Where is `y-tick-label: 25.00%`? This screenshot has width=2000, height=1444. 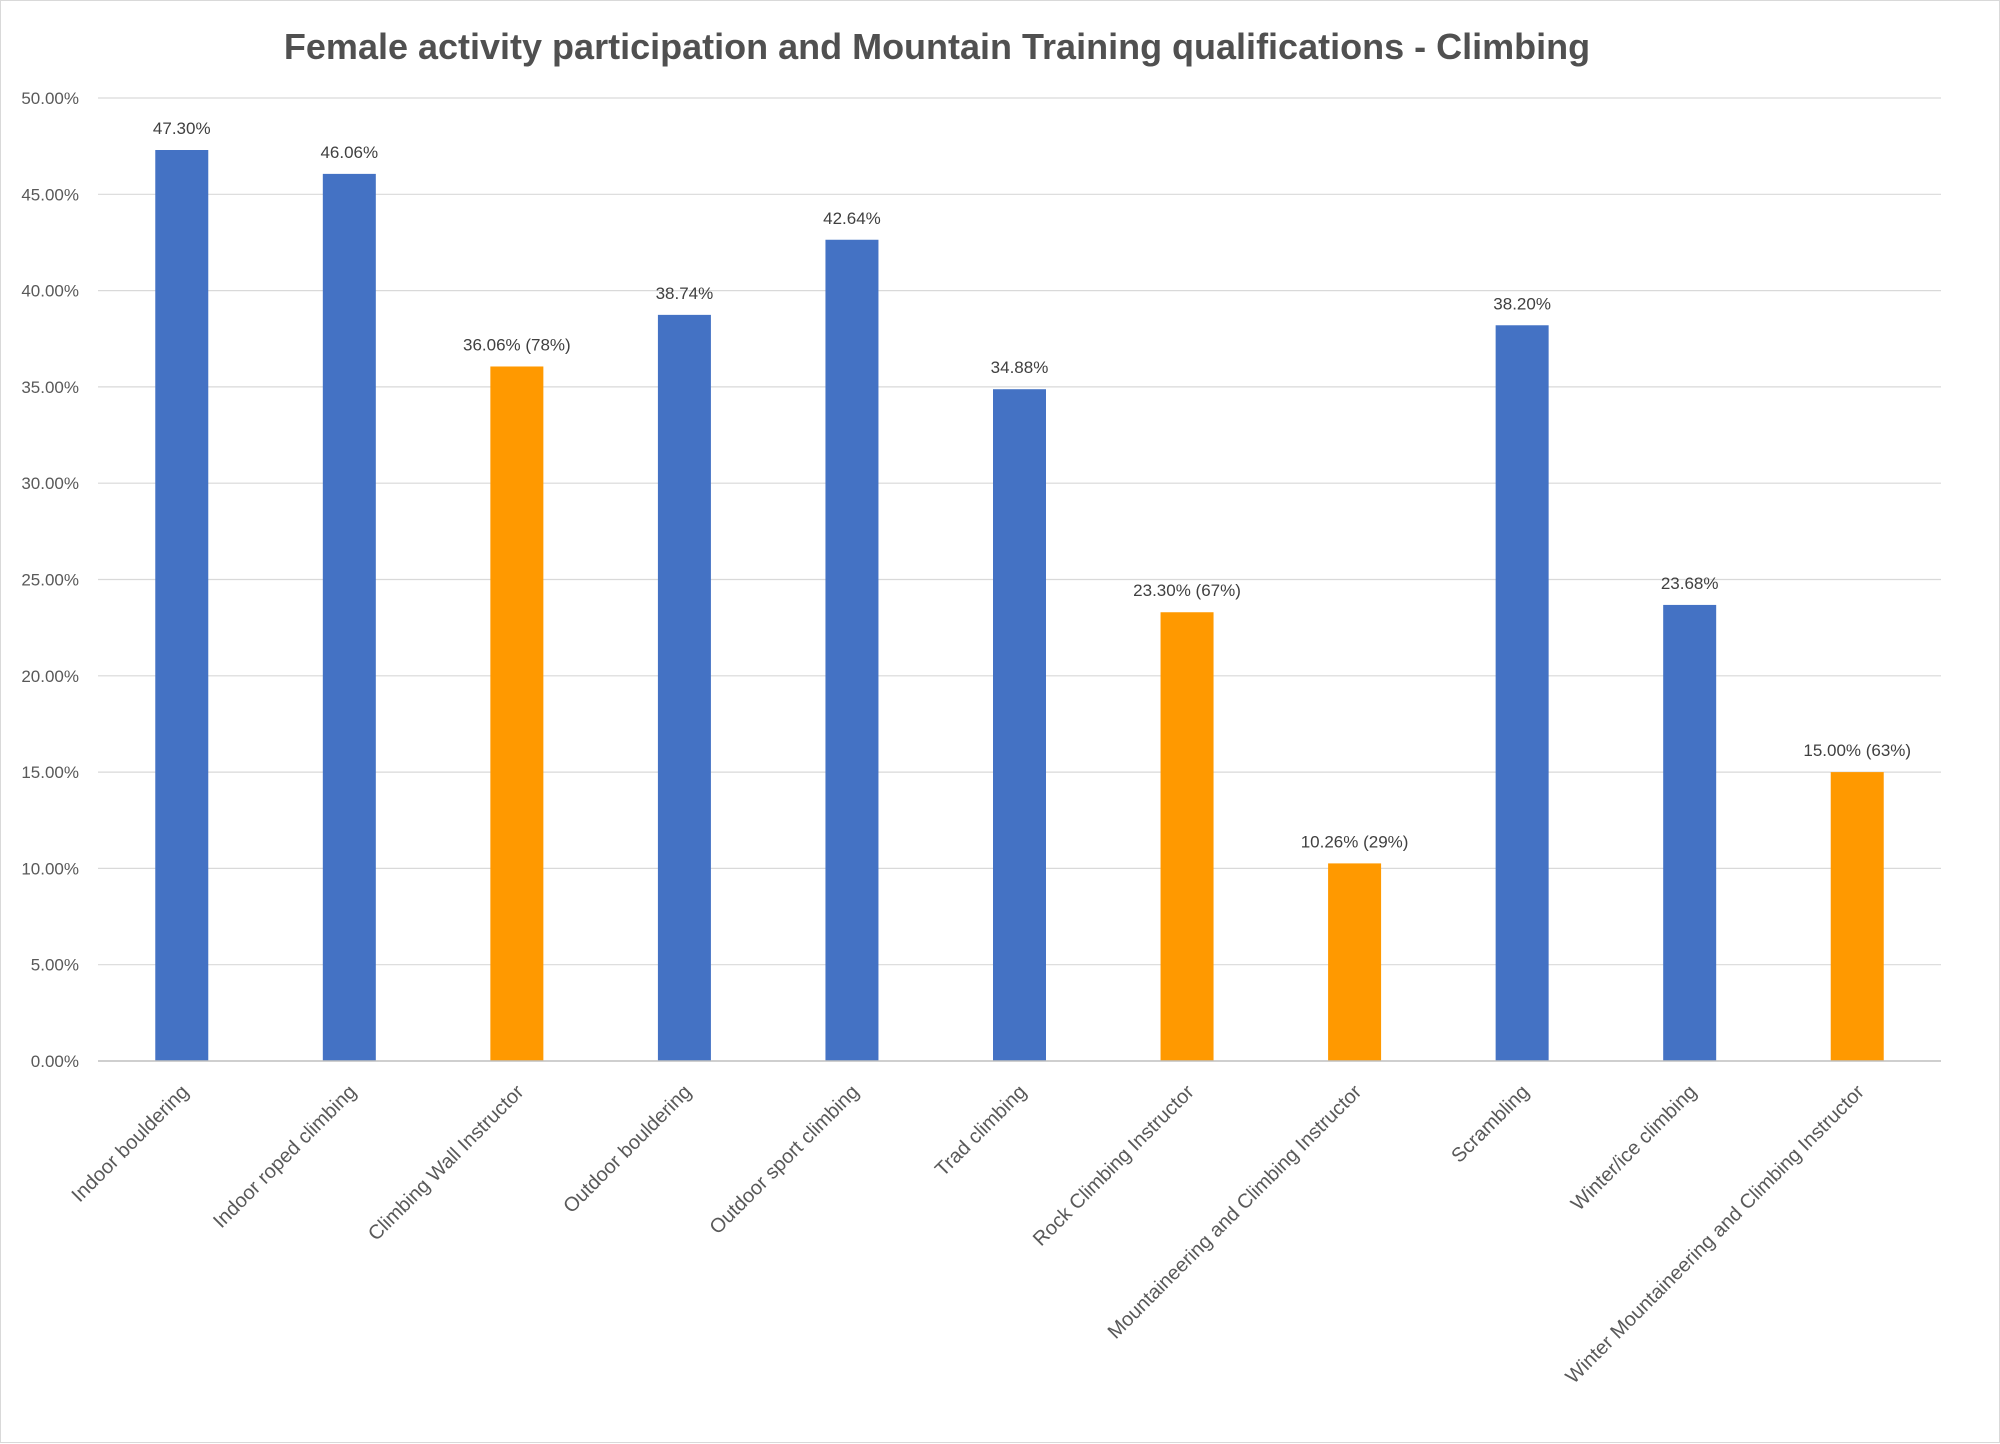
y-tick-label: 25.00% is located at coordinates (50, 580).